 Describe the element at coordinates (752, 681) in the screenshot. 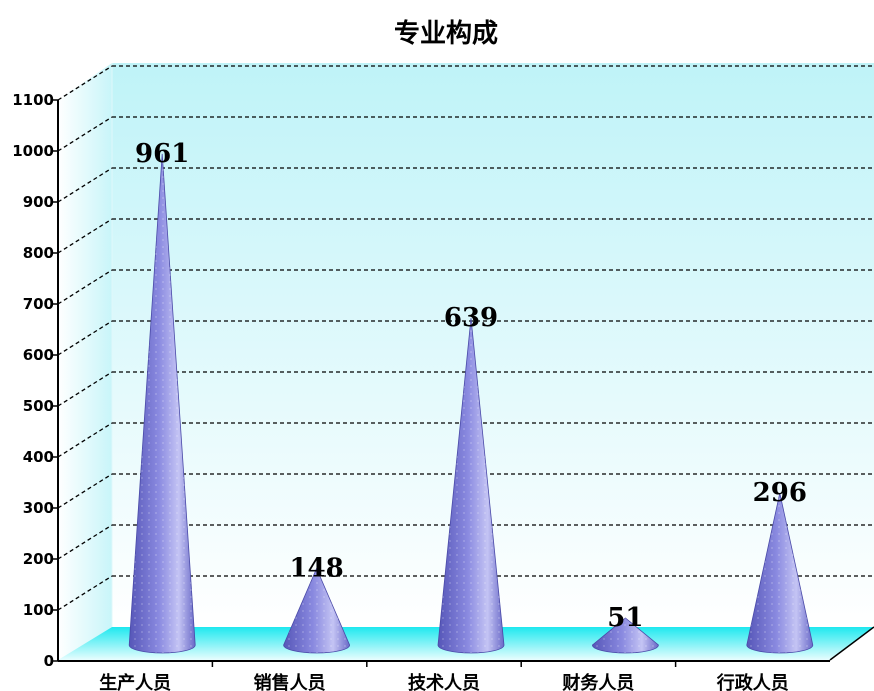

I see `x-category-label: 行政人员` at that location.